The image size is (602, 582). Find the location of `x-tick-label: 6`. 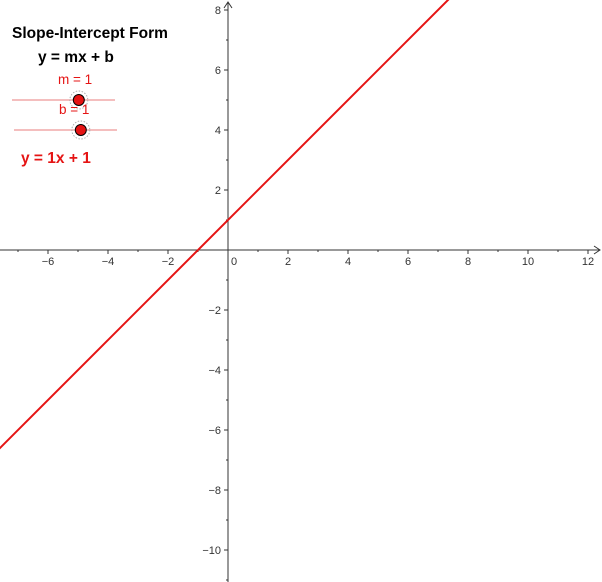

x-tick-label: 6 is located at coordinates (408, 262).